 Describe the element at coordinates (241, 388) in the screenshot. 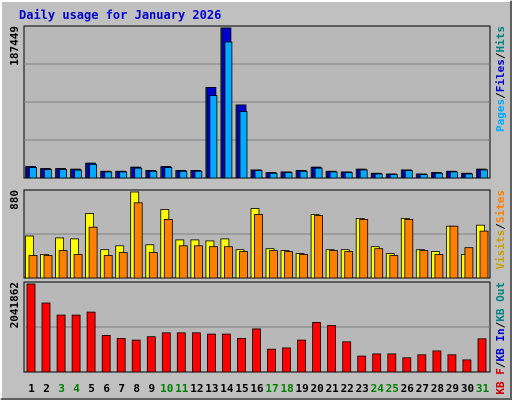

I see `x-tick-label-day-15: 15` at that location.